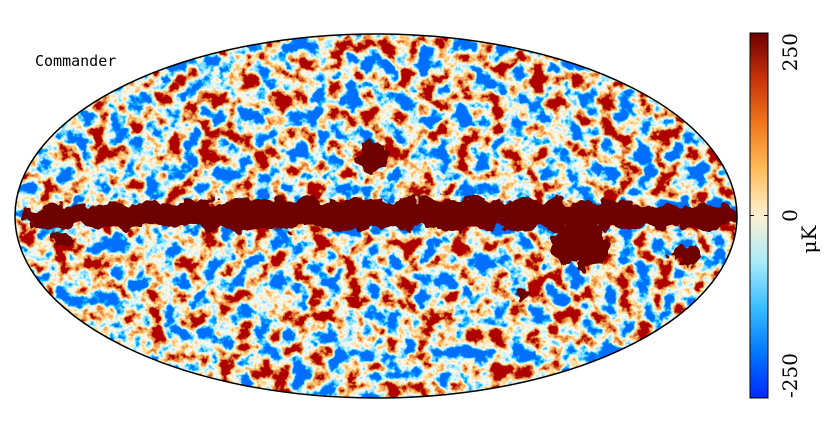  Describe the element at coordinates (790, 375) in the screenshot. I see `colorbar-tick-label: -250` at that location.